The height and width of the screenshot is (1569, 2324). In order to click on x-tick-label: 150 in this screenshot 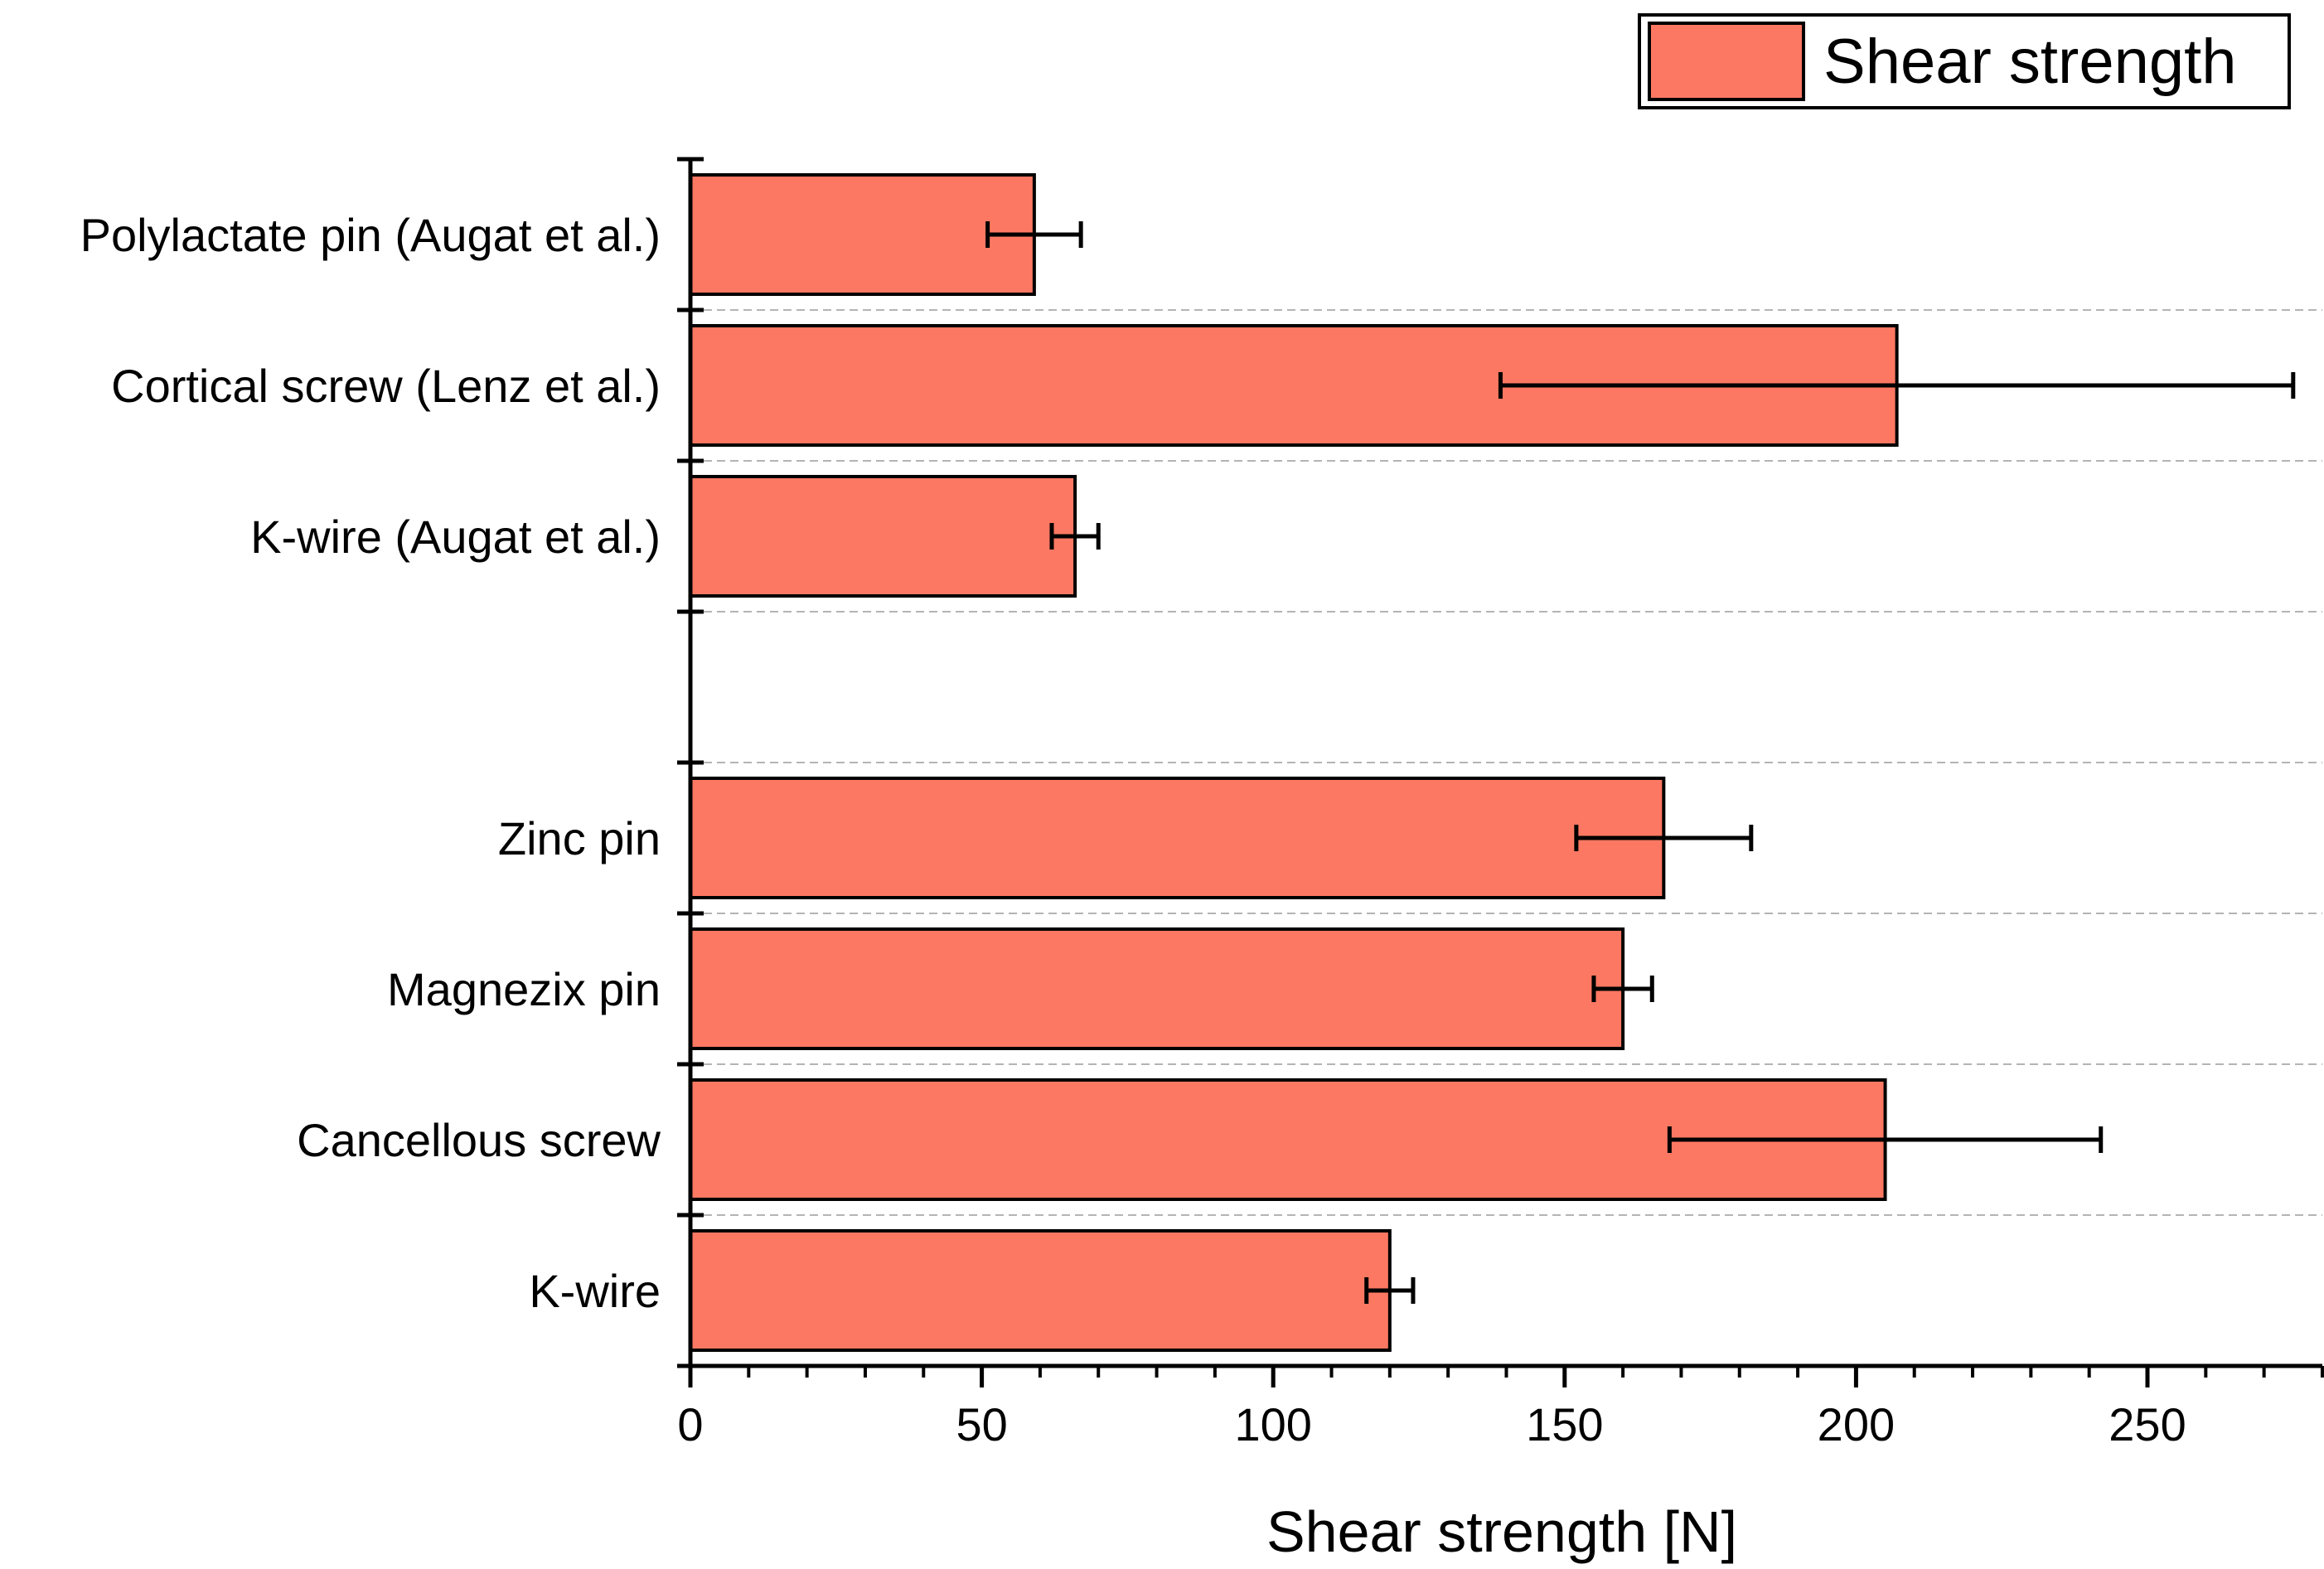, I will do `click(1564, 1424)`.